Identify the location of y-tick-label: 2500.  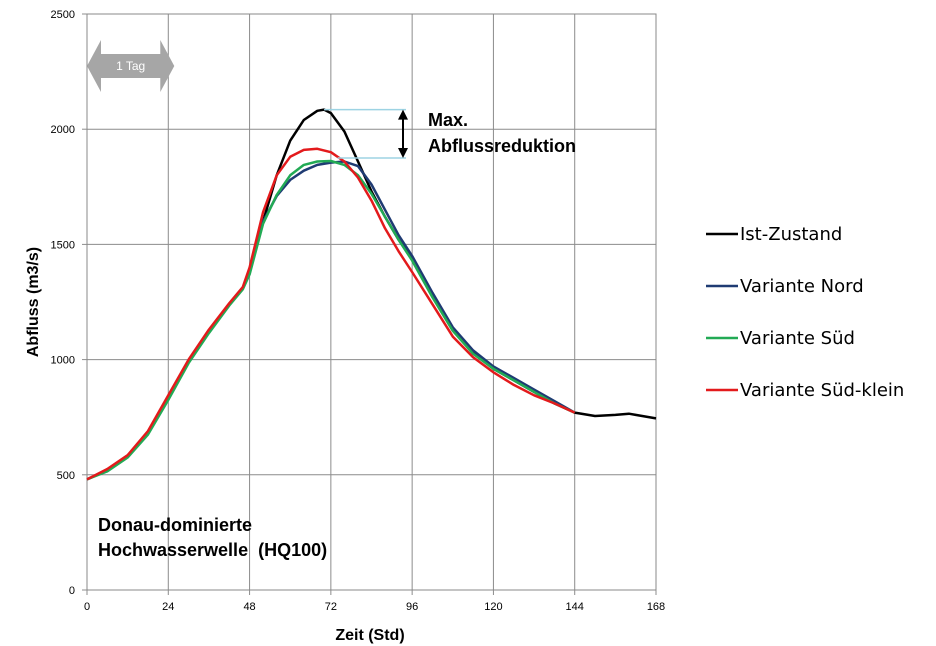
(63, 15).